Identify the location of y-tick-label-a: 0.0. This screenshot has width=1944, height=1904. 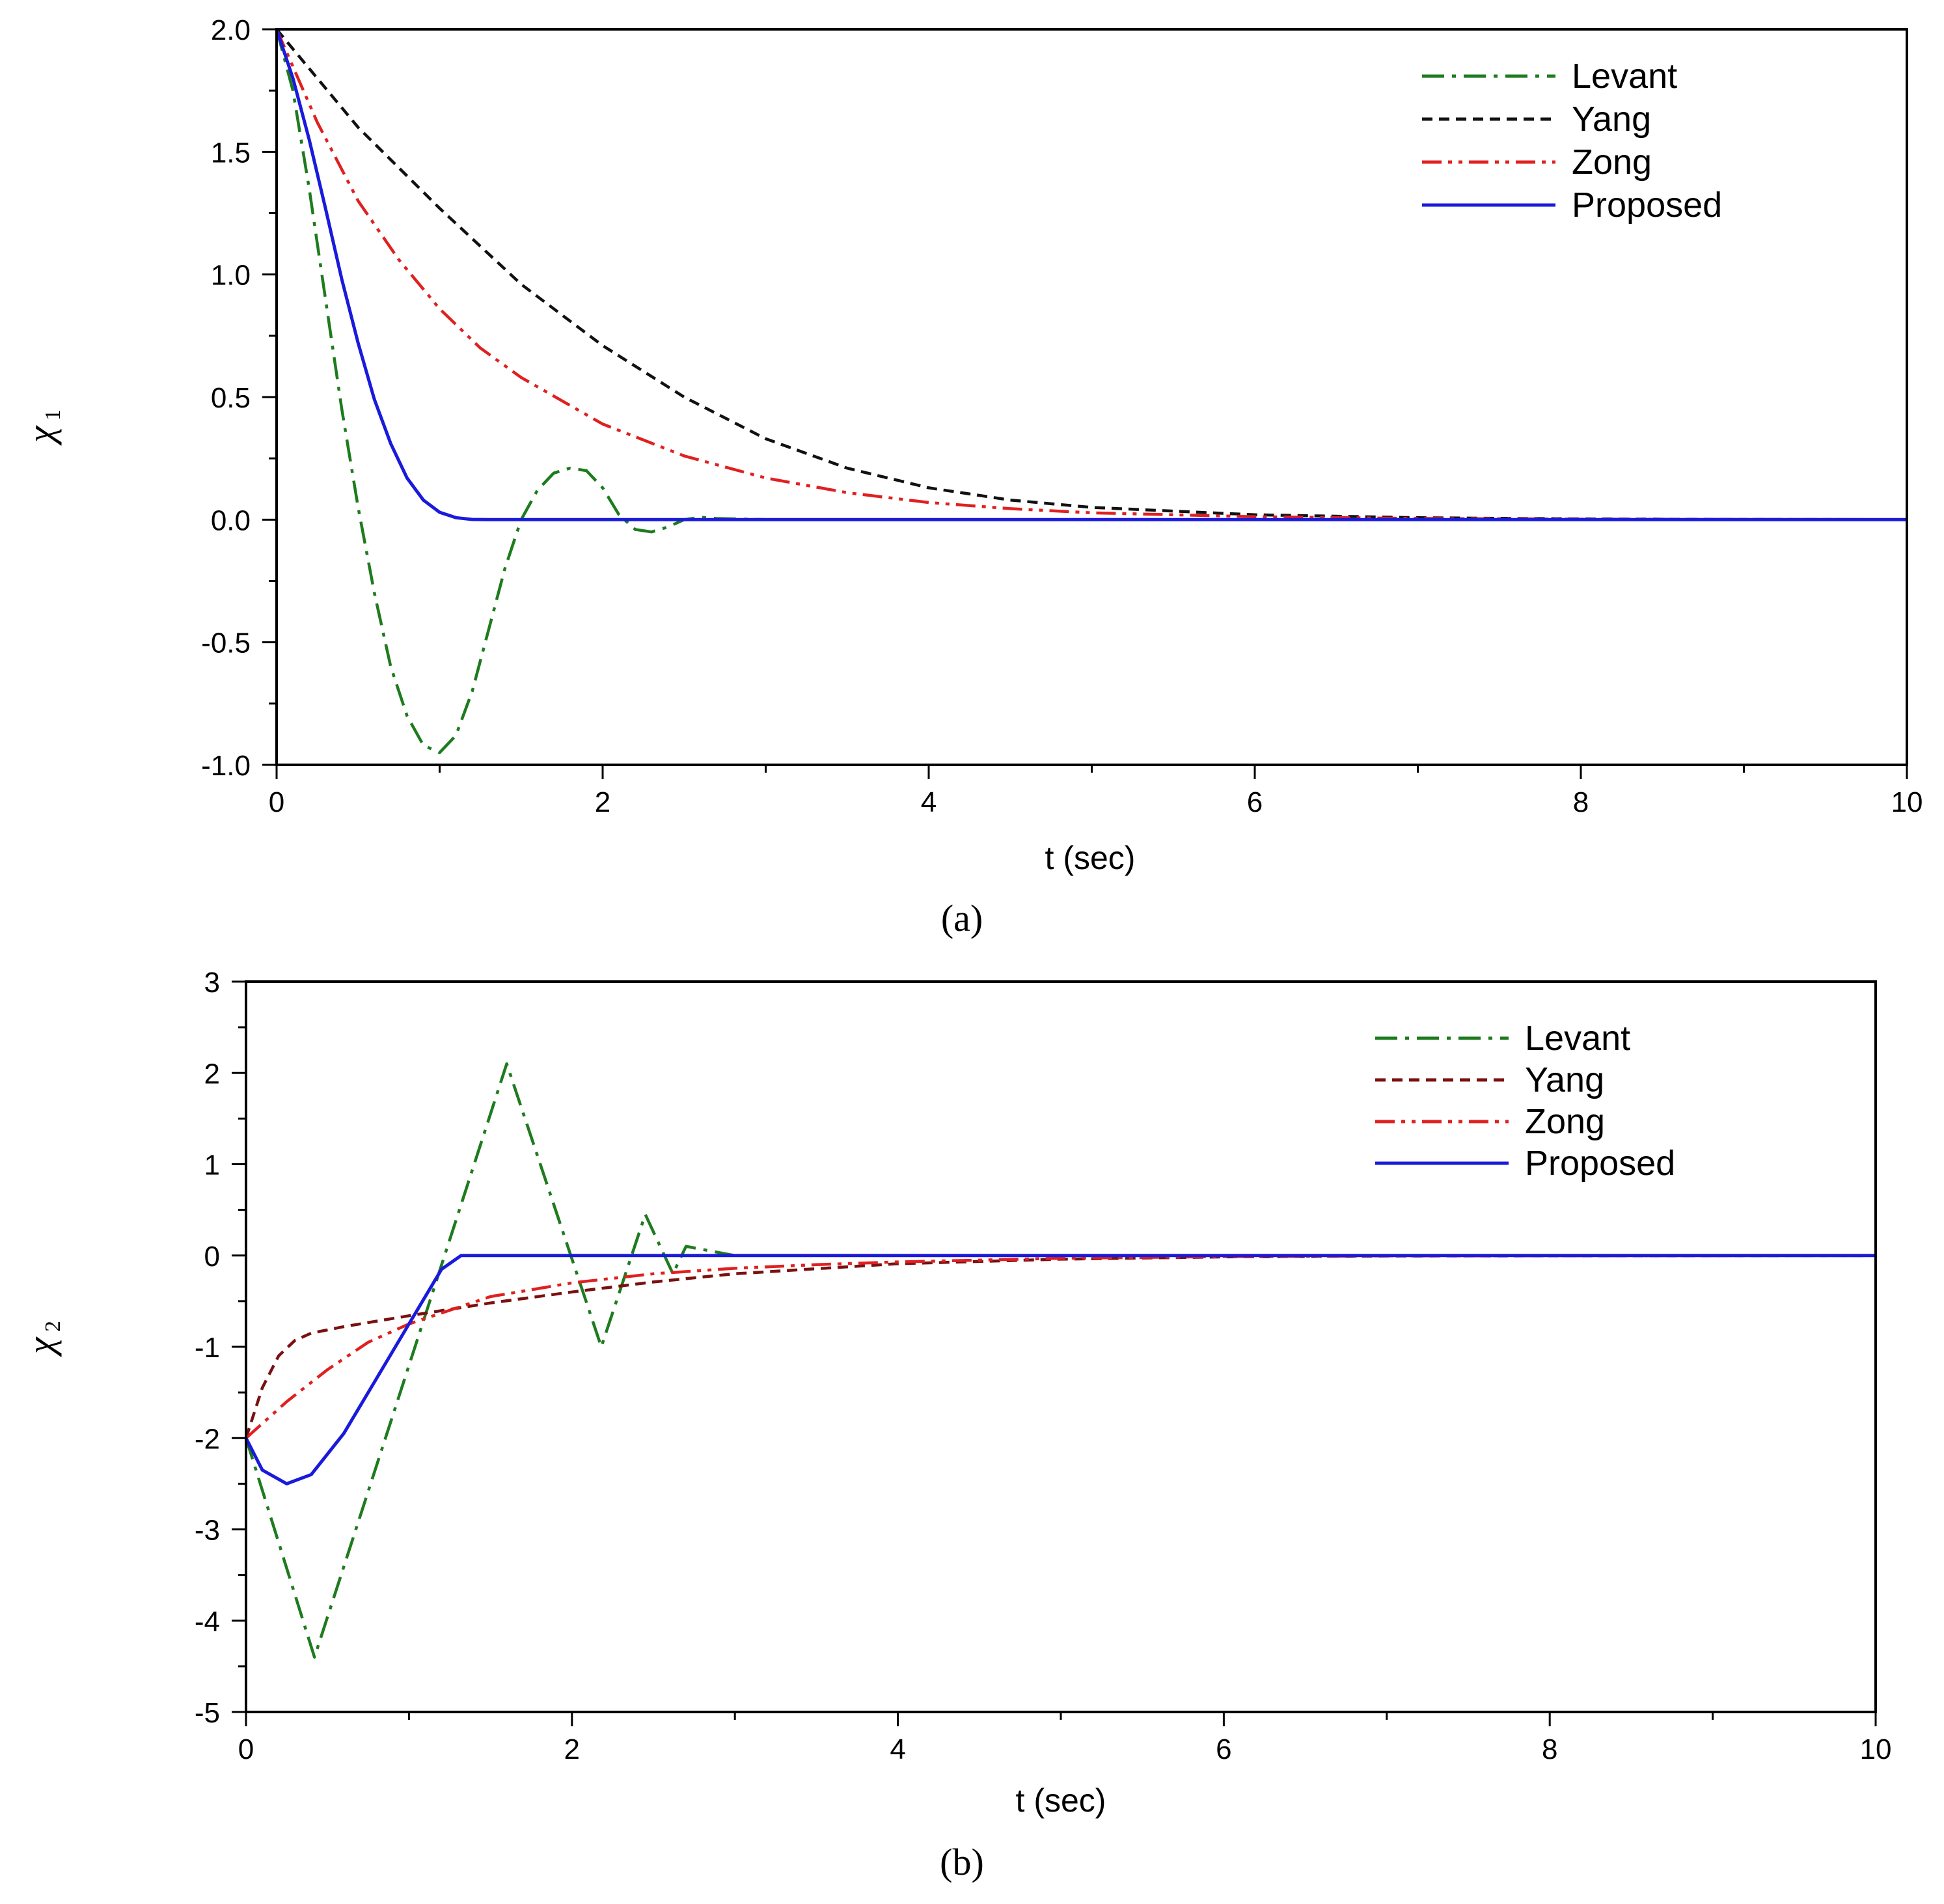
(231, 520).